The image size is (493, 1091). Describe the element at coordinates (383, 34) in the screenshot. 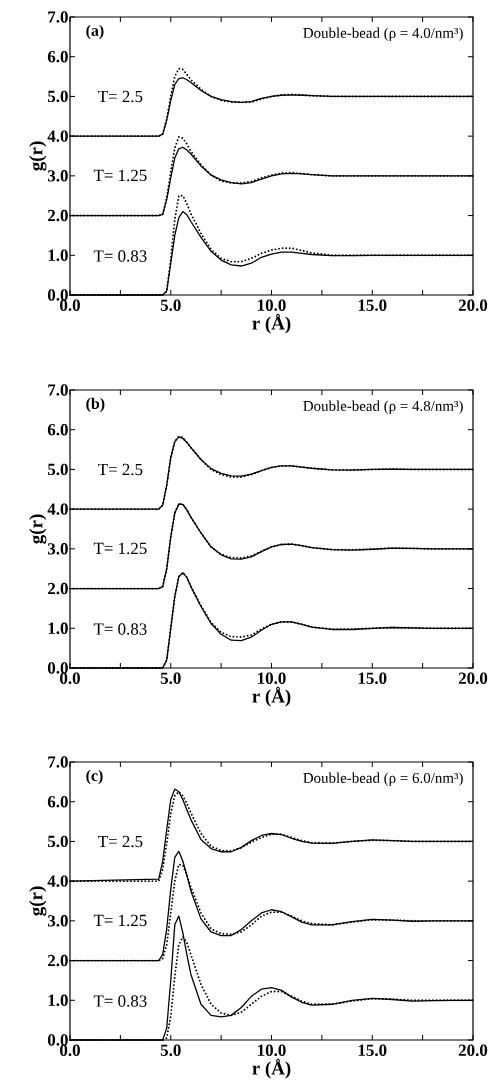

I see `annotation: Double-bead (ρ = 4.0/nm³)` at that location.